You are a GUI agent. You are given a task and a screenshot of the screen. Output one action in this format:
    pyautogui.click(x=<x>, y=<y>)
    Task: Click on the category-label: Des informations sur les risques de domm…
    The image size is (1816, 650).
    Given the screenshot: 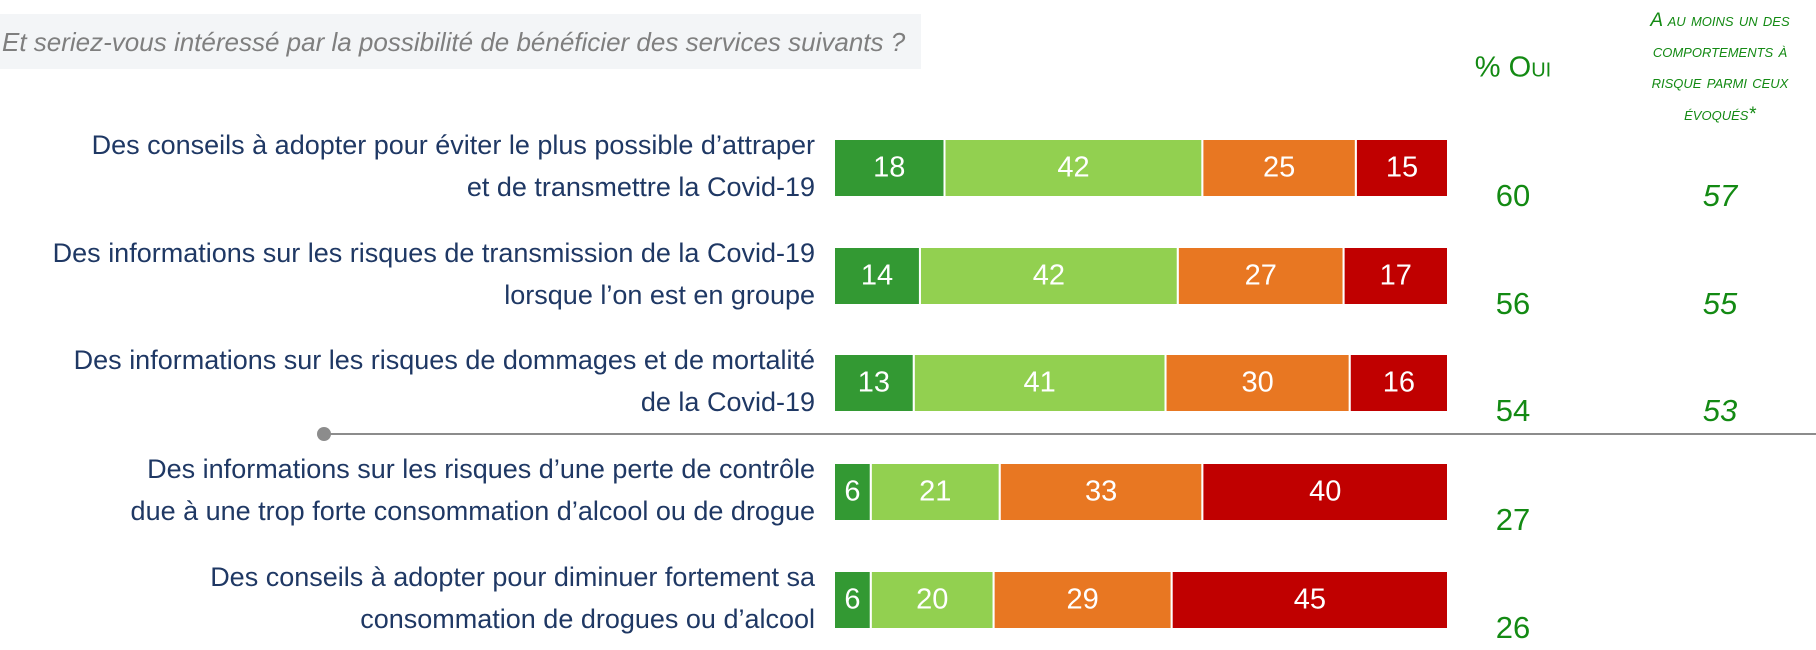 What is the action you would take?
    pyautogui.click(x=444, y=360)
    